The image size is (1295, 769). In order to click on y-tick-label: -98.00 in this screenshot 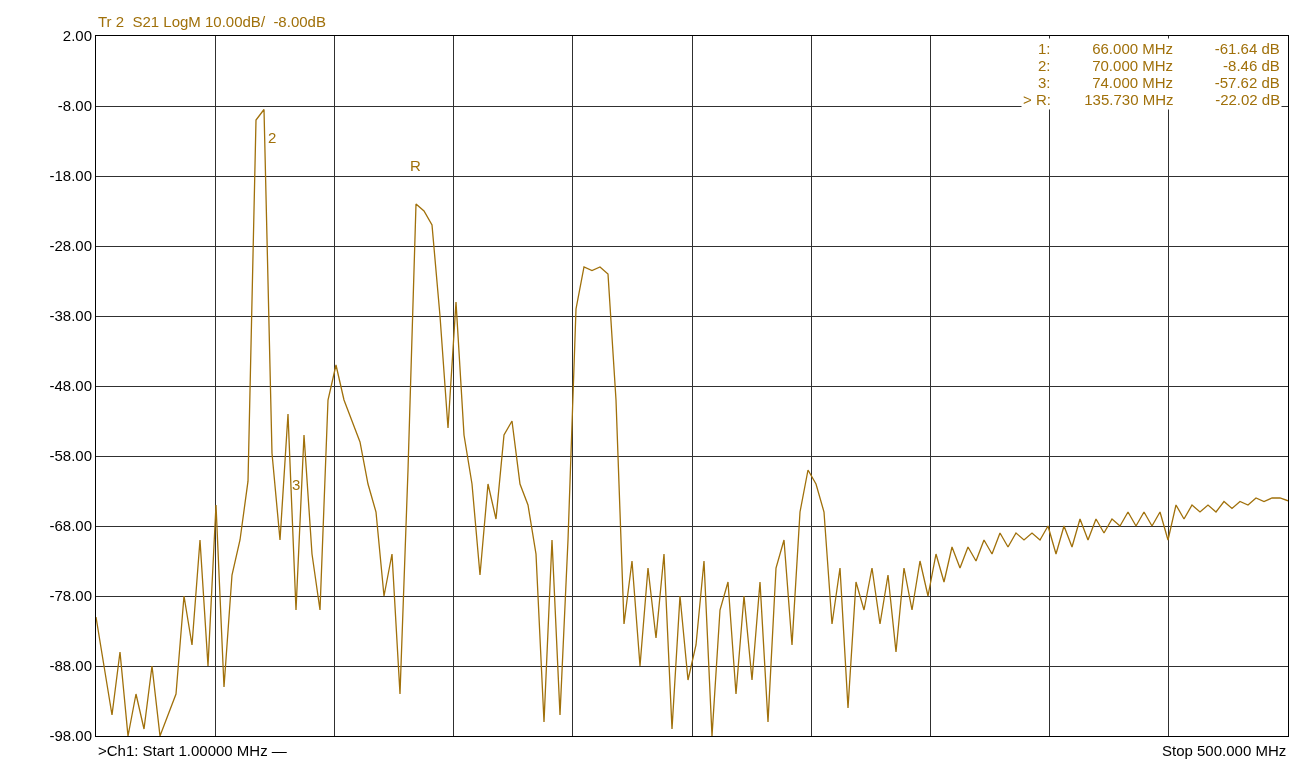, I will do `click(70, 736)`.